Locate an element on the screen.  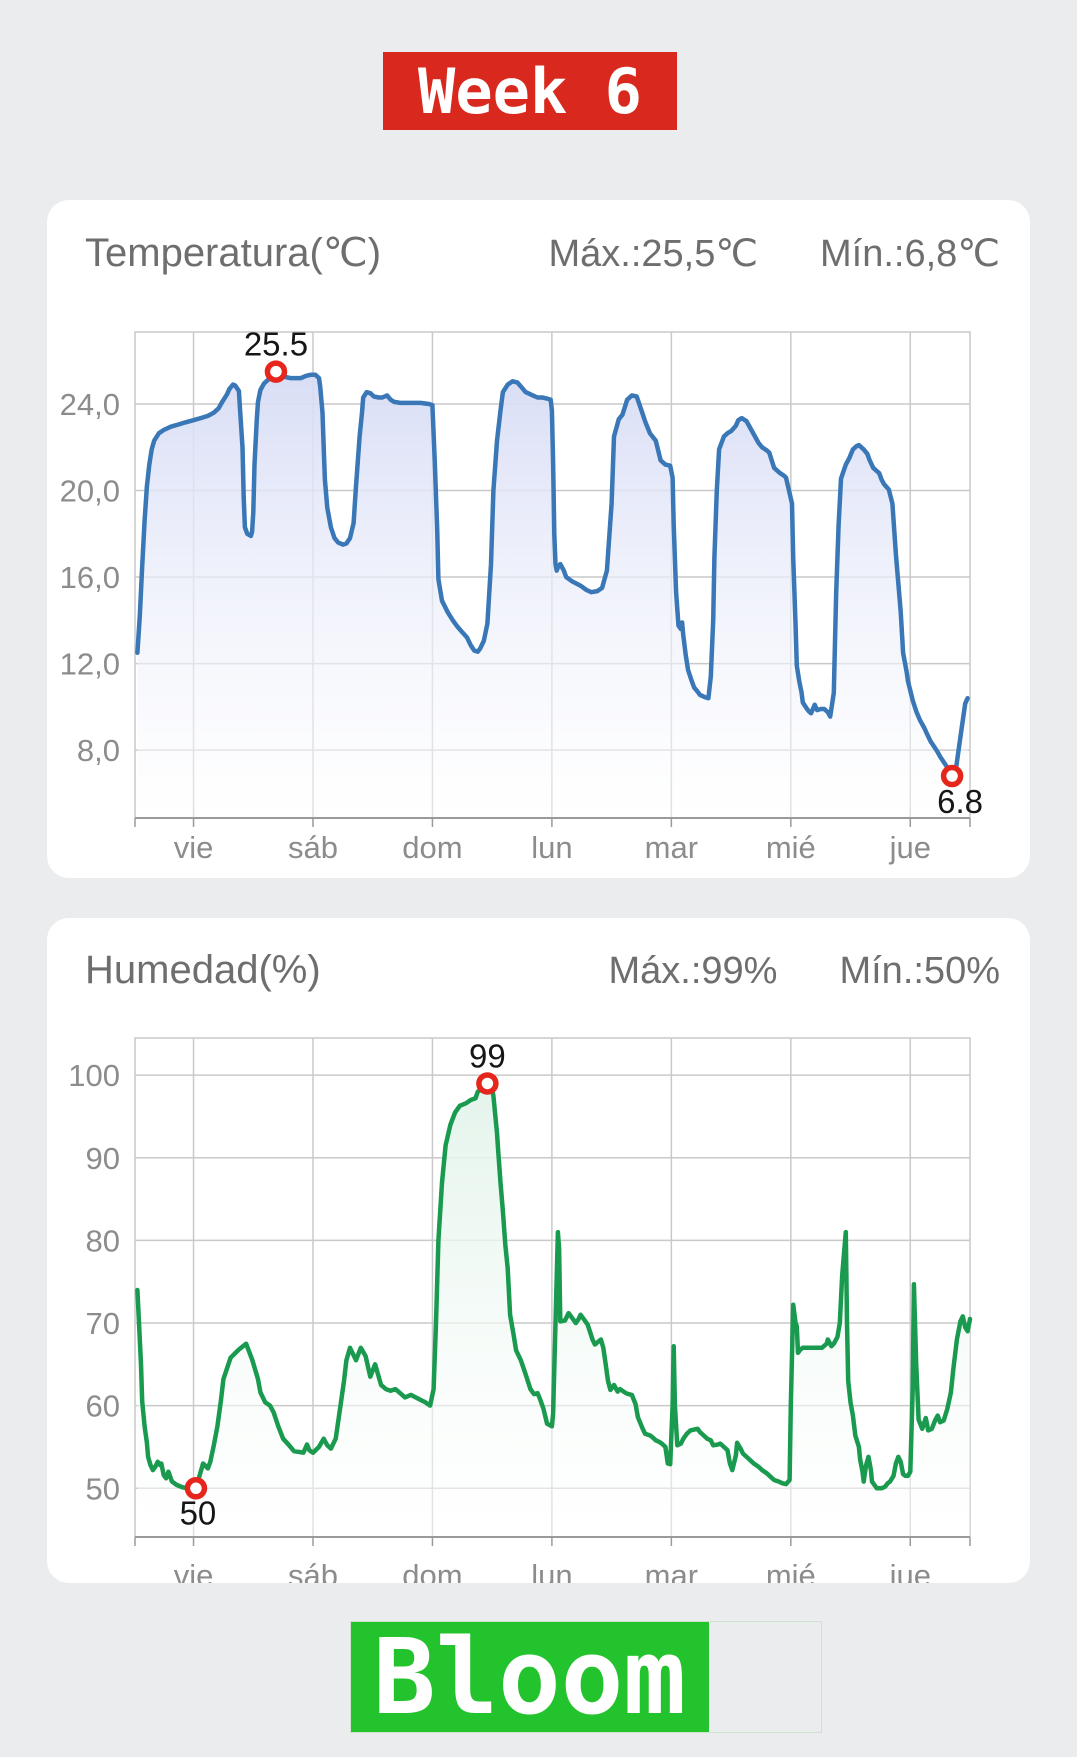
y-tick-label: 24,0 is located at coordinates (90, 404).